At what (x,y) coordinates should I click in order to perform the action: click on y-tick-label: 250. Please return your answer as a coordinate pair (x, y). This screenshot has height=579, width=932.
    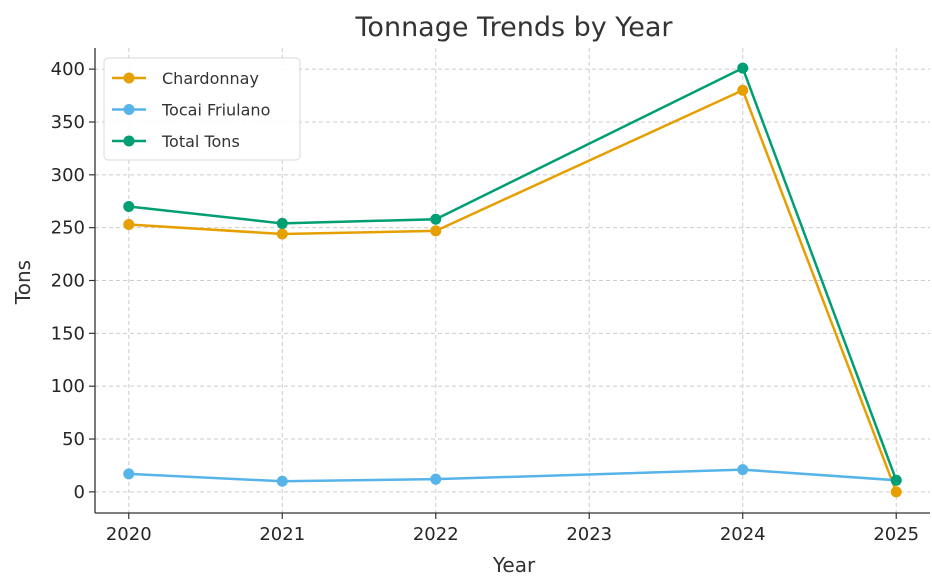
    Looking at the image, I should click on (68, 228).